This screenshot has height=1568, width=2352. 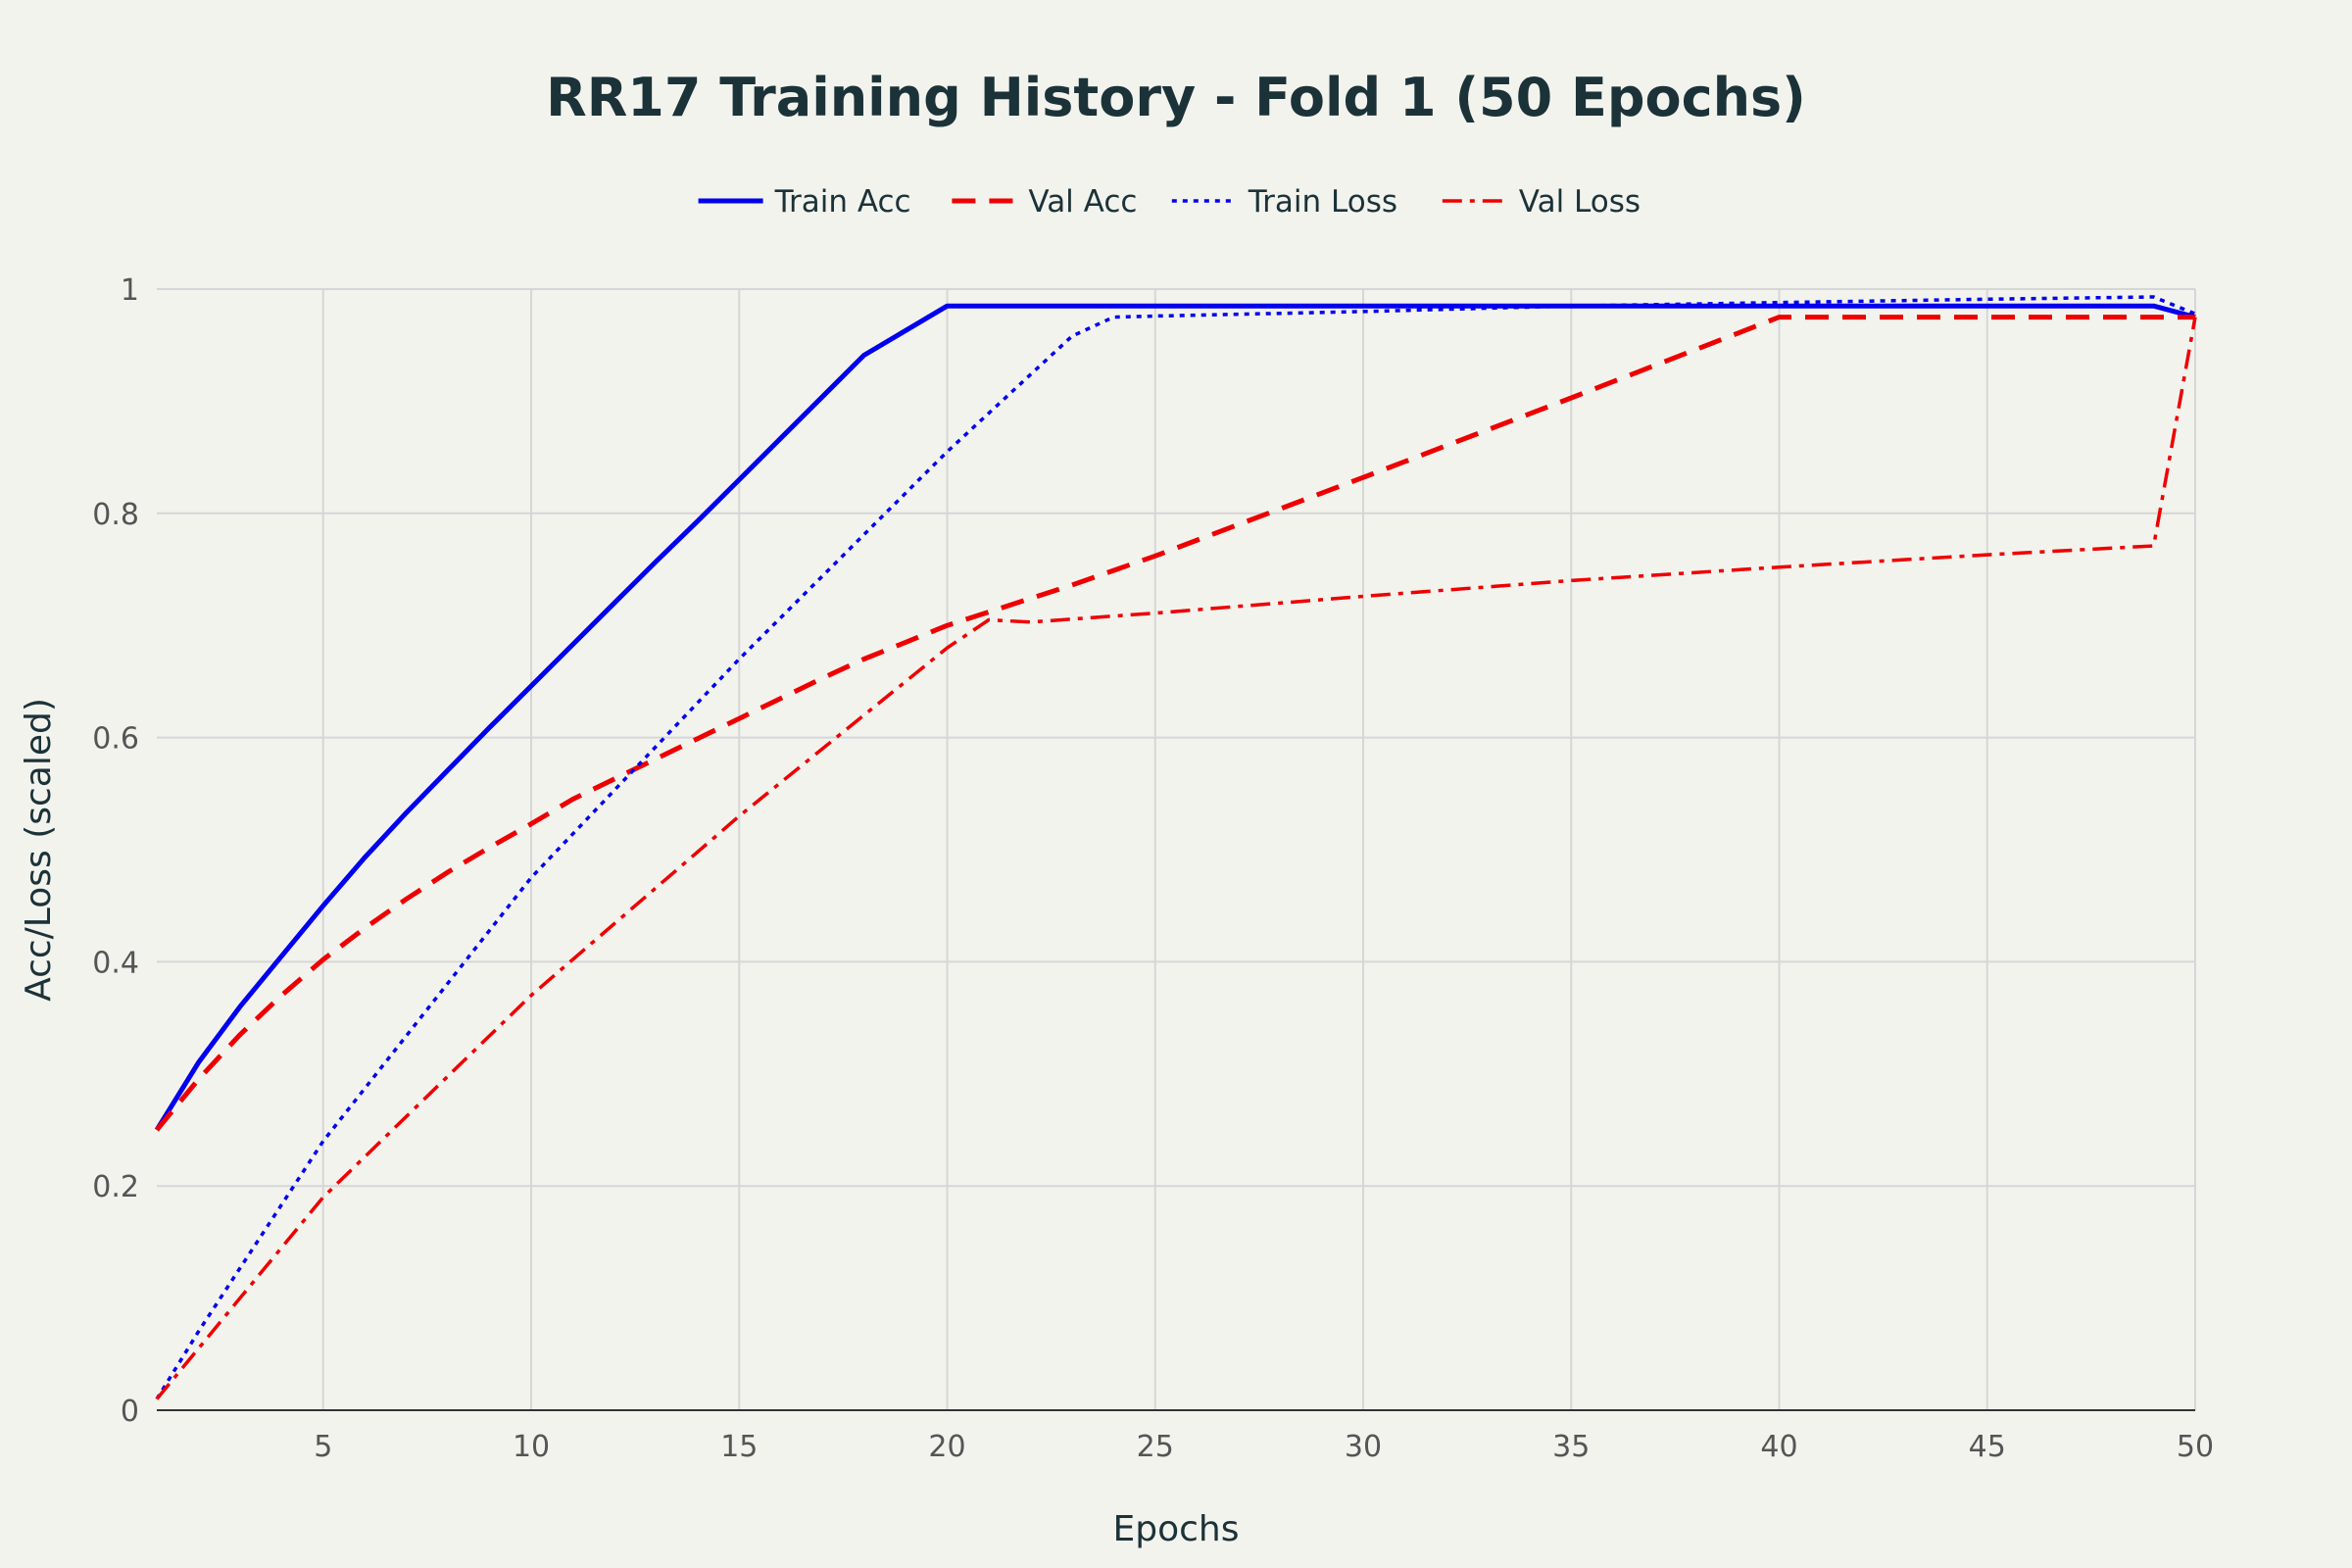 What do you see at coordinates (1082, 202) in the screenshot?
I see `legend-label: Val Acc` at bounding box center [1082, 202].